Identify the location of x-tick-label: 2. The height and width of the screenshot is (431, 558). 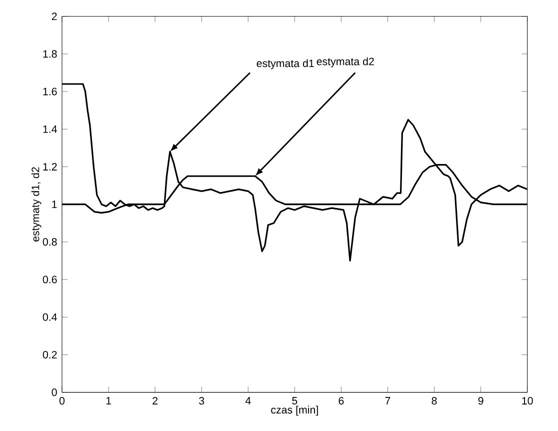
(155, 400).